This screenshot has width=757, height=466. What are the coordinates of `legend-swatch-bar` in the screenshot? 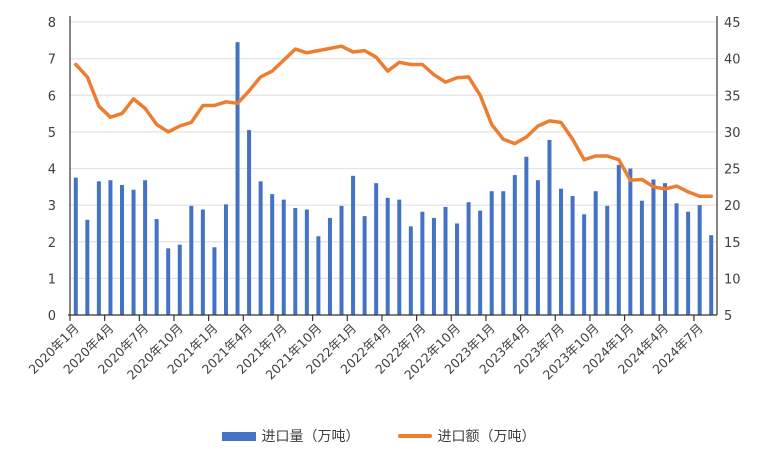 It's located at (238, 436).